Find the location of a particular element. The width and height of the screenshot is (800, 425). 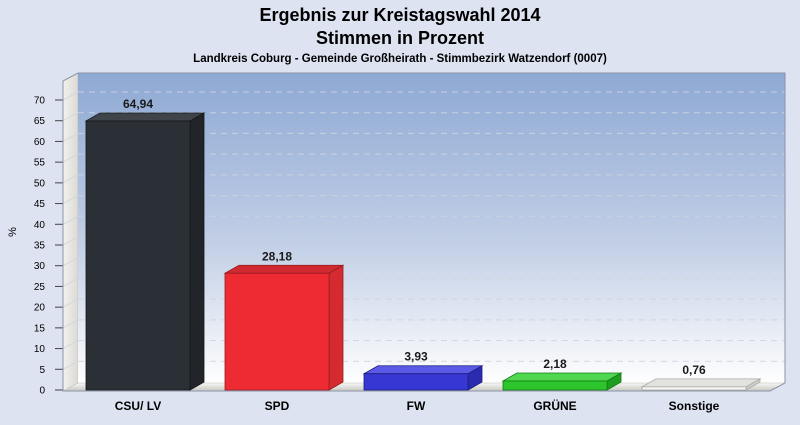

bar-value-label: 0,76 is located at coordinates (694, 370).